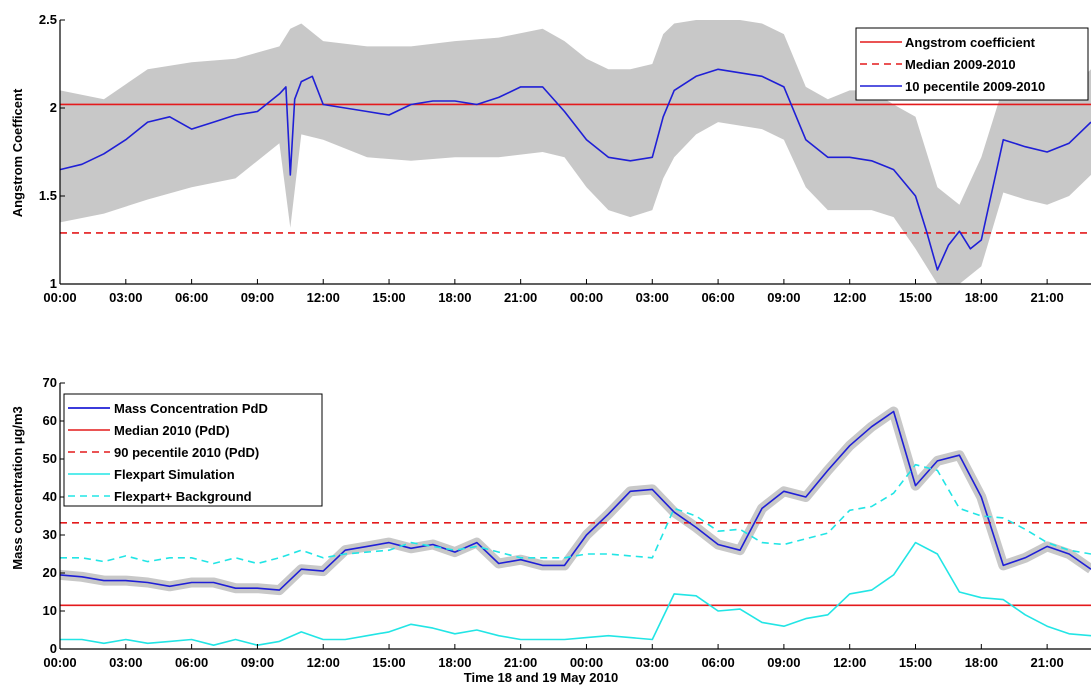  I want to click on legend-label: Angstrom coefficient, so click(970, 42).